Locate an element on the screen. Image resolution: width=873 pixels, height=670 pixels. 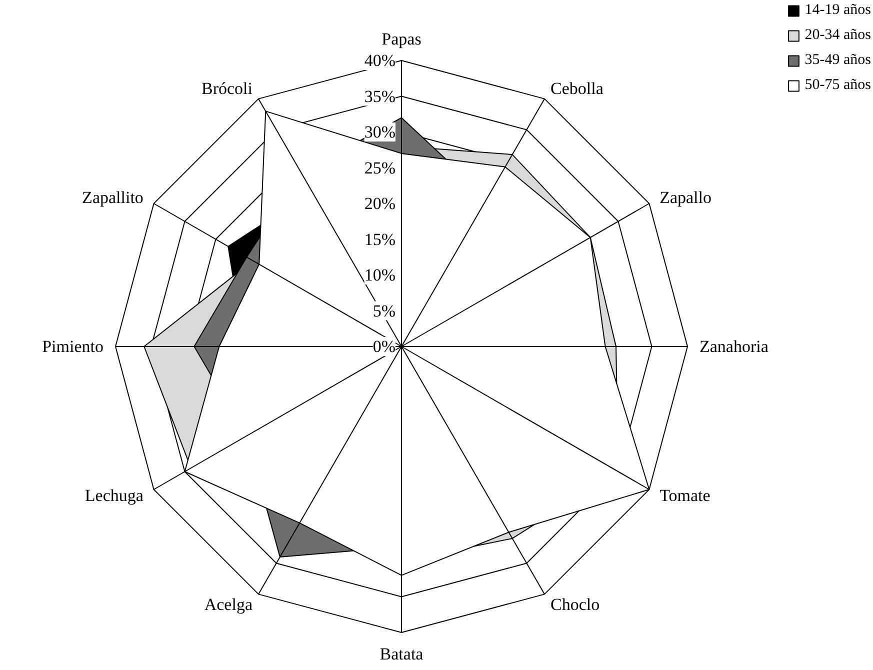
y-tick-label: 5% is located at coordinates (384, 310).